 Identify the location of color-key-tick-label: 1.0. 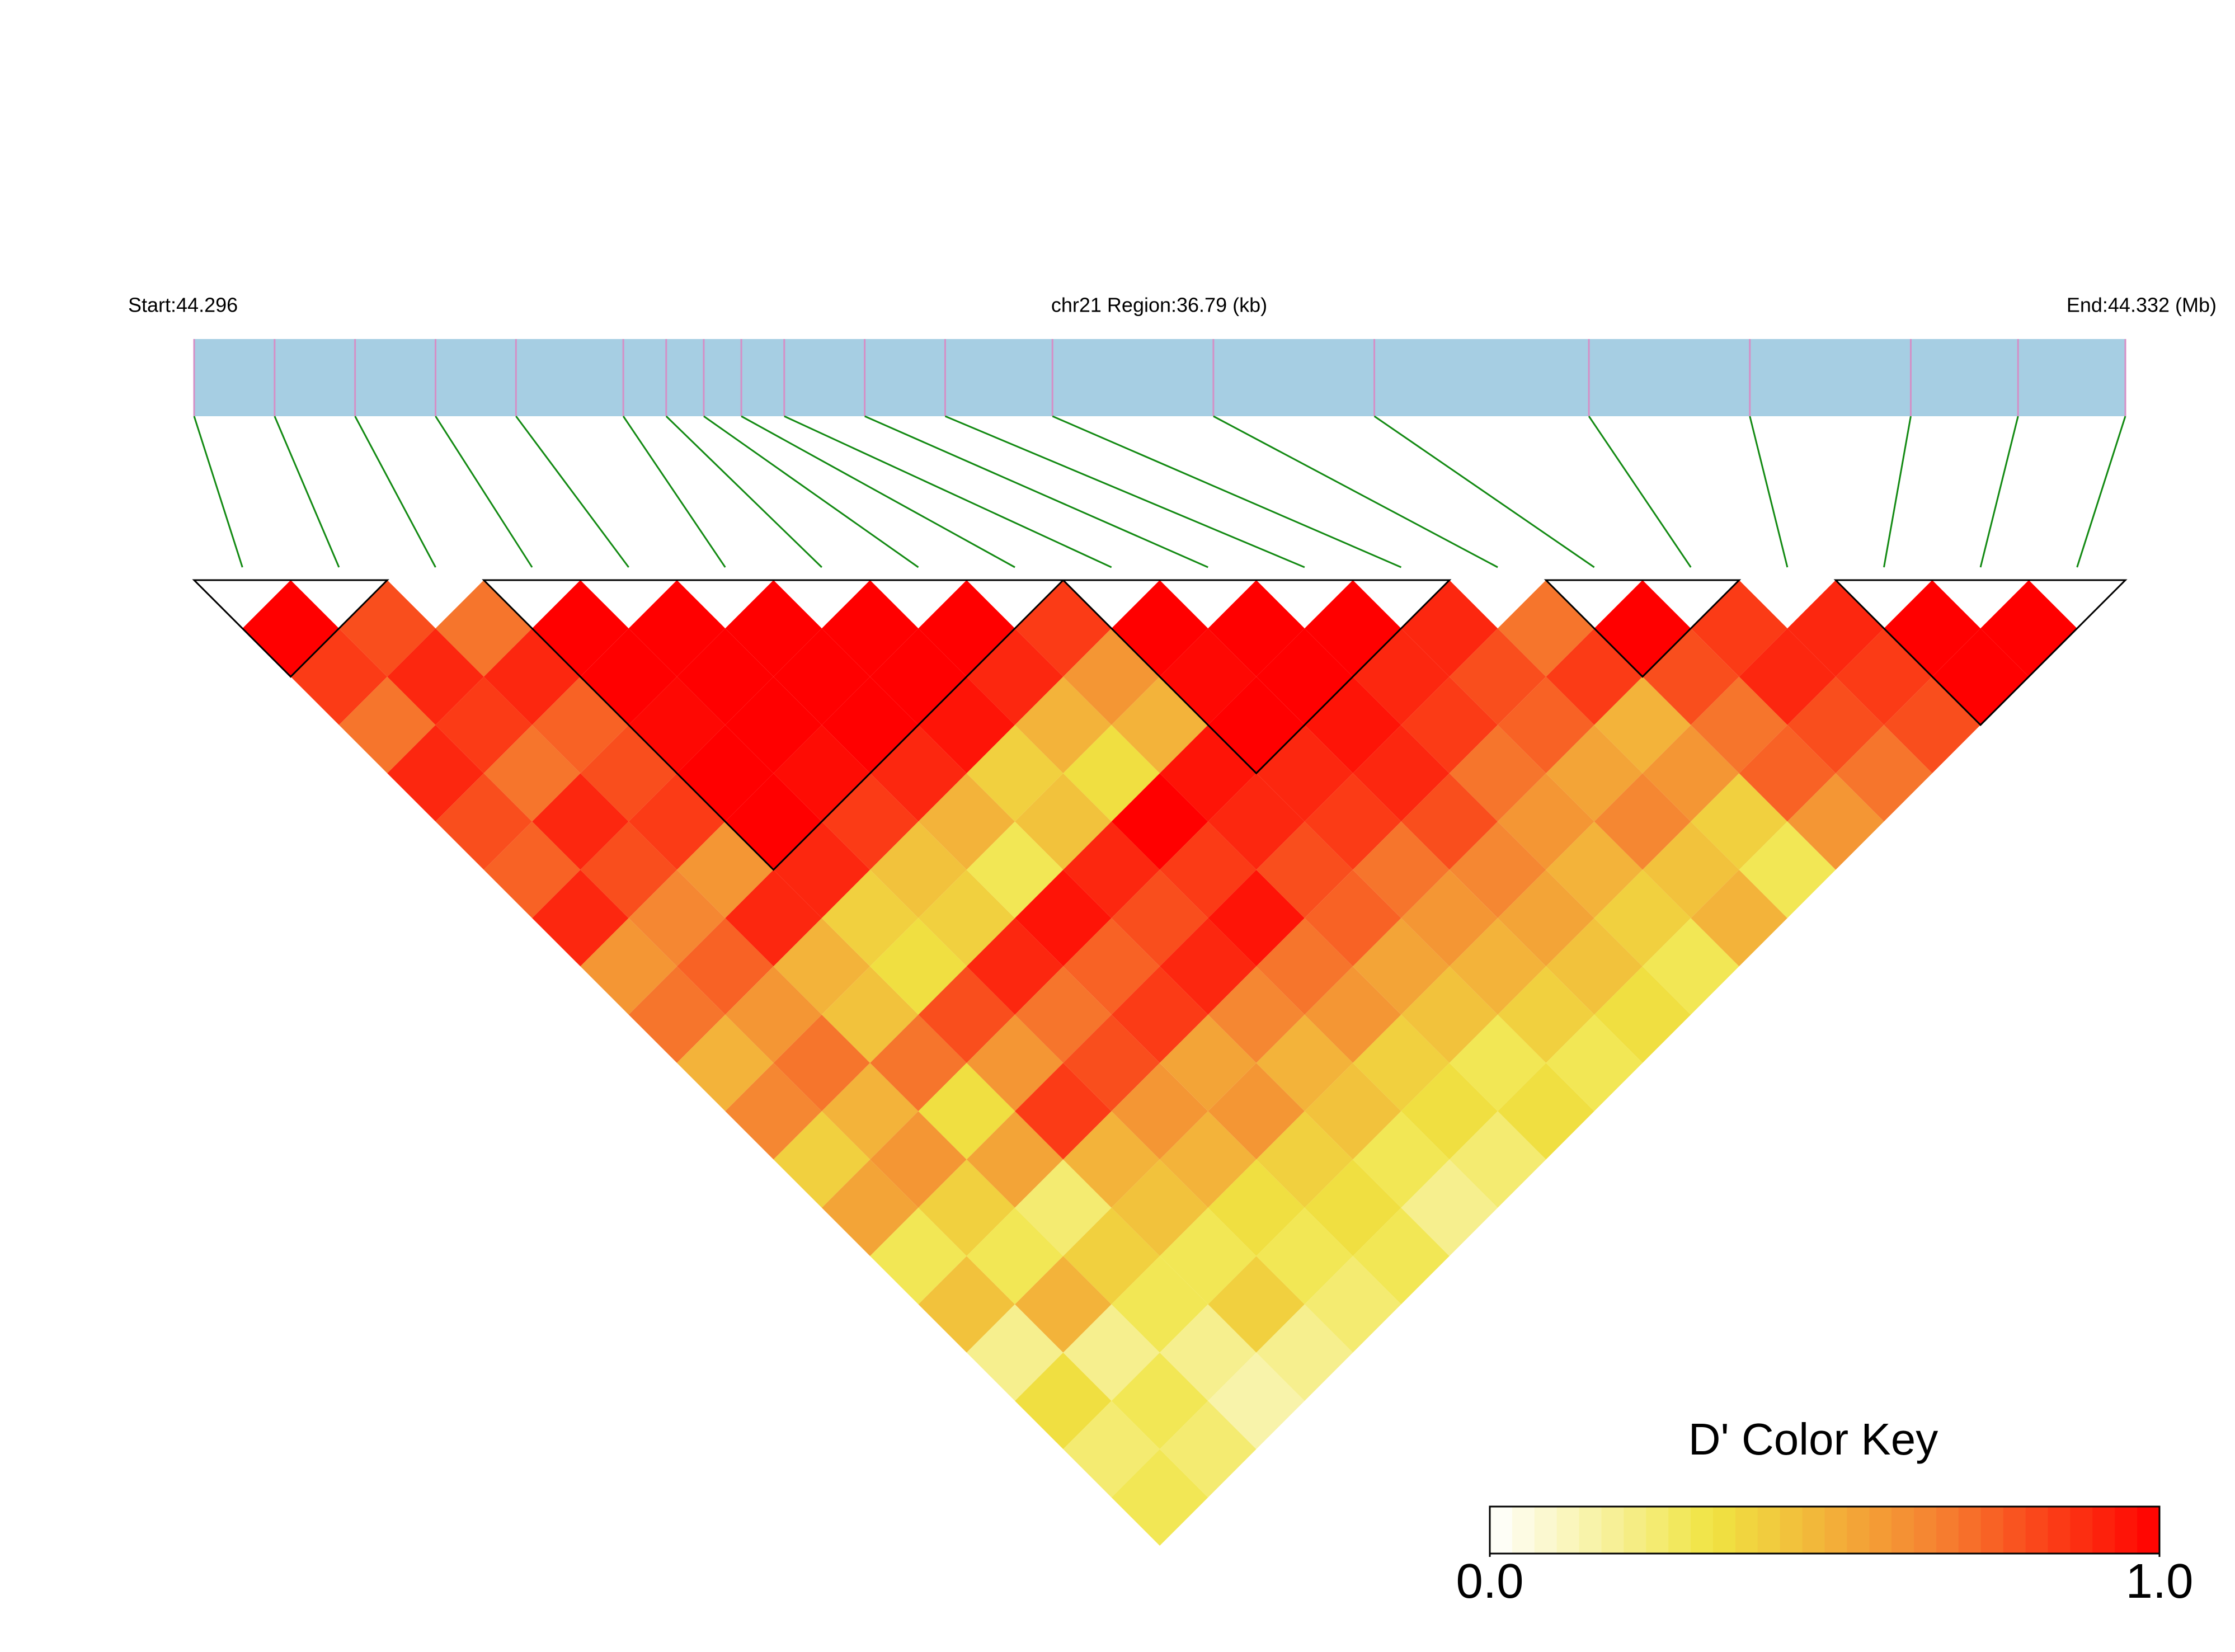
(2160, 1581).